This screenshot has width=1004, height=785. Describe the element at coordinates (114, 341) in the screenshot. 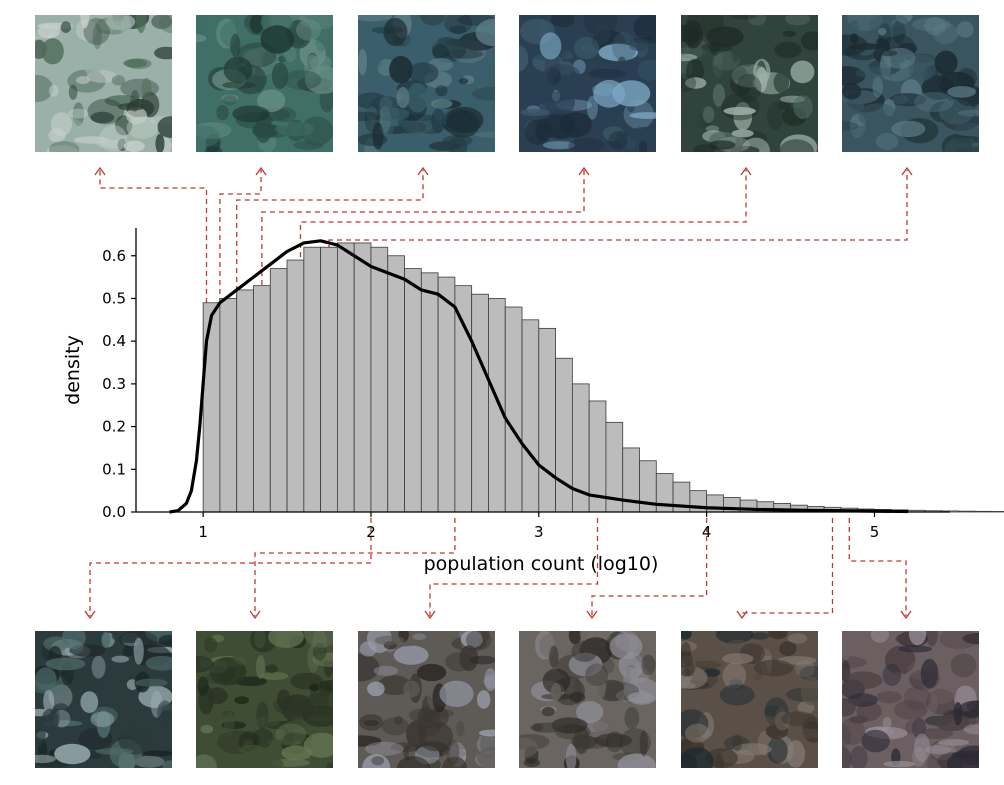

I see `y-tick-label: 0.4` at that location.